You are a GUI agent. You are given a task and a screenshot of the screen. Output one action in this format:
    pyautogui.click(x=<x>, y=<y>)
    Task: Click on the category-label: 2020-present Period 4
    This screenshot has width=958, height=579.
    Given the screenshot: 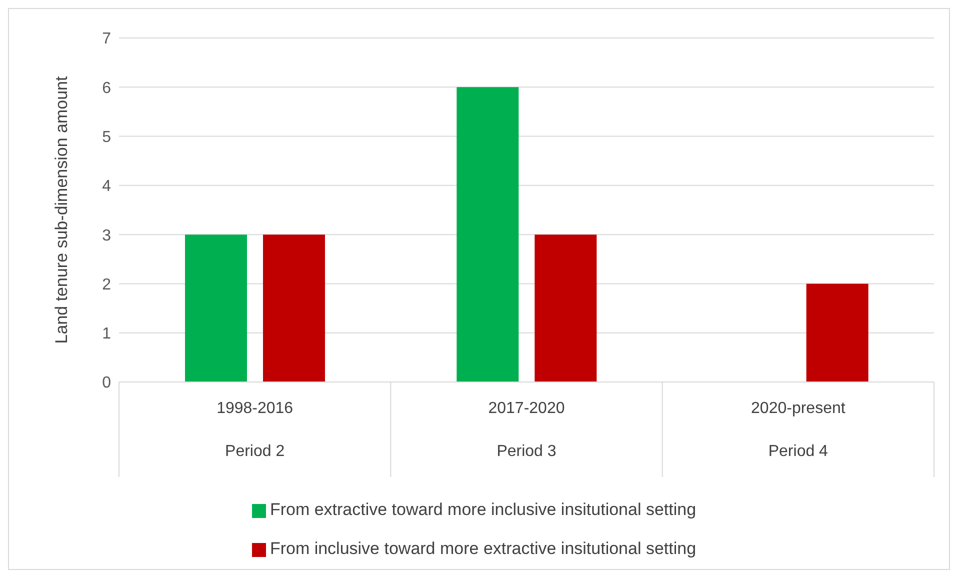 What is the action you would take?
    pyautogui.click(x=798, y=430)
    